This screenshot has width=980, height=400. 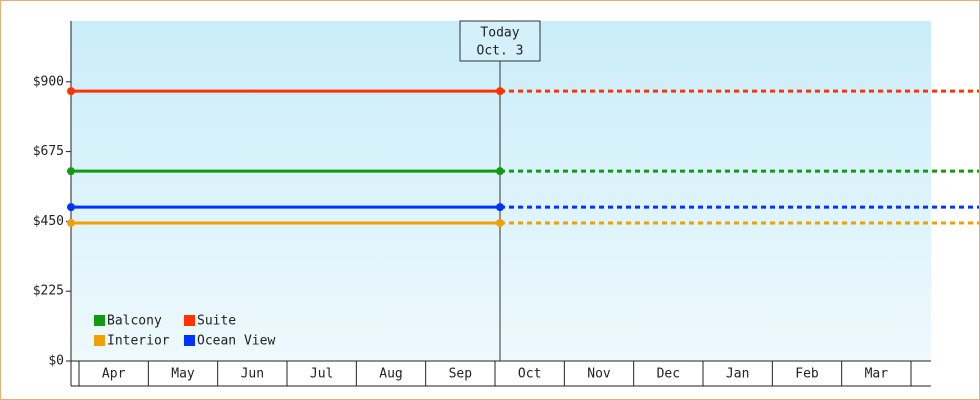 What do you see at coordinates (877, 374) in the screenshot?
I see `x-tick-label: Mar` at bounding box center [877, 374].